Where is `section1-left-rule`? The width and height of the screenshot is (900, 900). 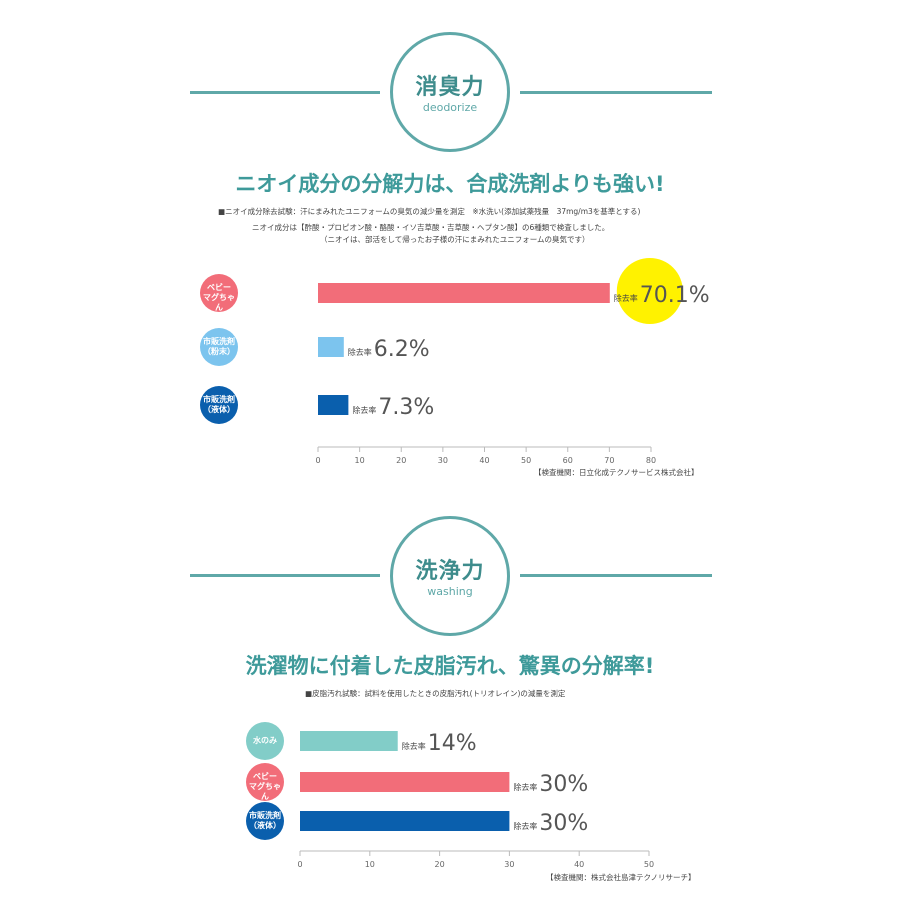 section1-left-rule is located at coordinates (285, 92).